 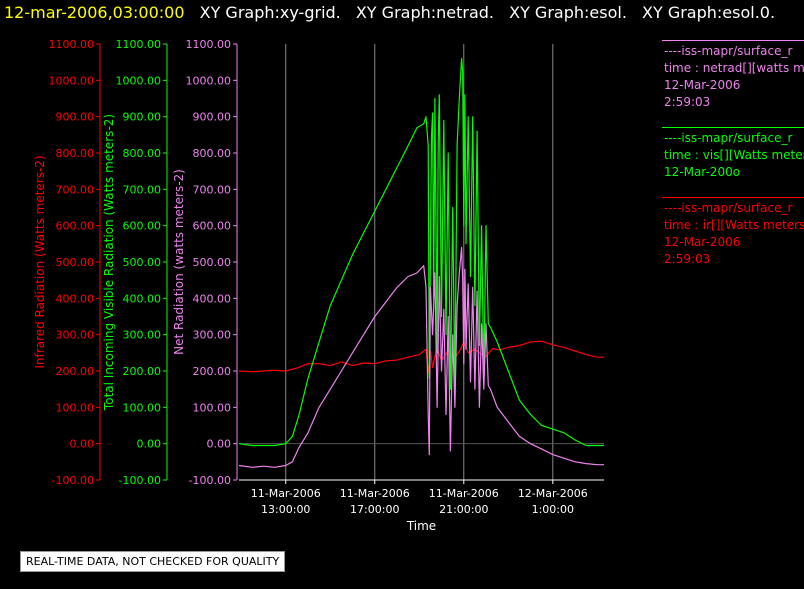 What do you see at coordinates (463, 509) in the screenshot?
I see `x-tick-time: 21:00:00` at bounding box center [463, 509].